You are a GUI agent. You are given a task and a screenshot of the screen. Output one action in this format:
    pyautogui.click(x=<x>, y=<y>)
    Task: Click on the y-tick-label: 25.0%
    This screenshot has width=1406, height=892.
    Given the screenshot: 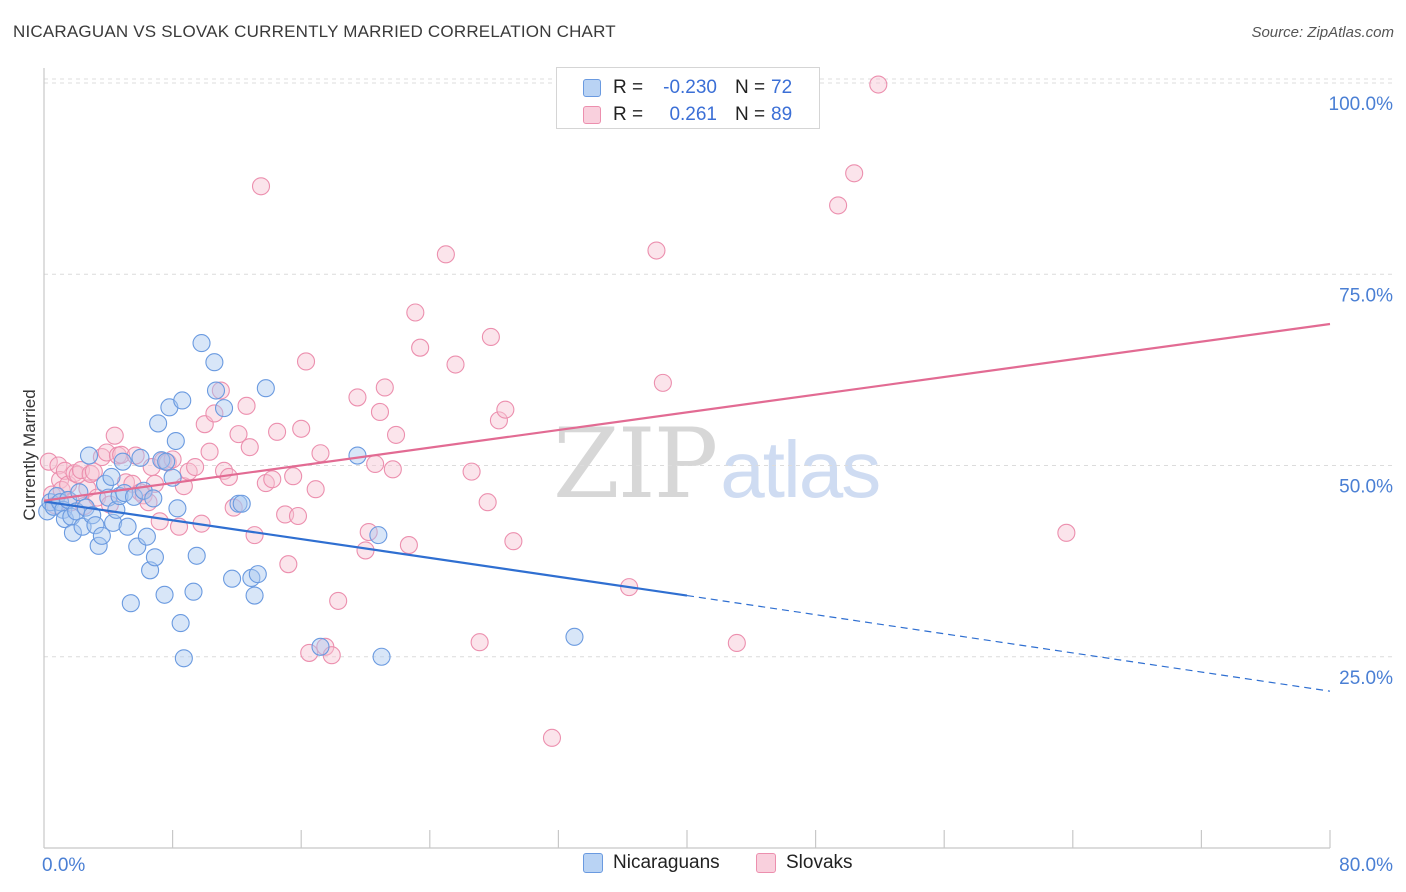 What is the action you would take?
    pyautogui.click(x=1366, y=678)
    